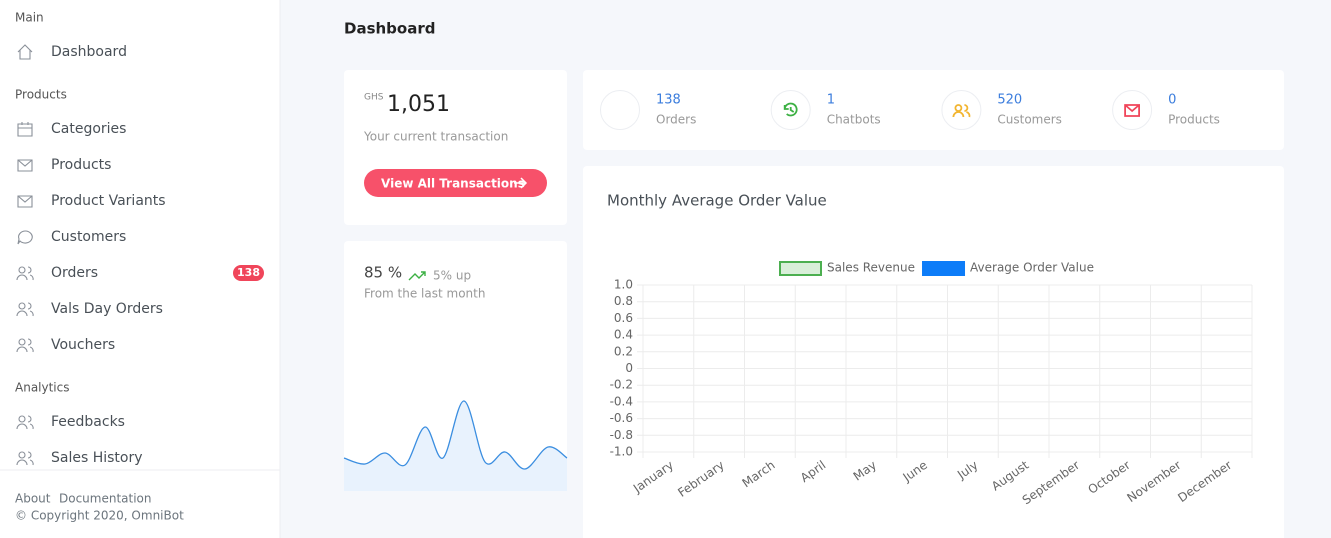 This screenshot has height=538, width=1331. I want to click on sparkline-area, so click(455, 445).